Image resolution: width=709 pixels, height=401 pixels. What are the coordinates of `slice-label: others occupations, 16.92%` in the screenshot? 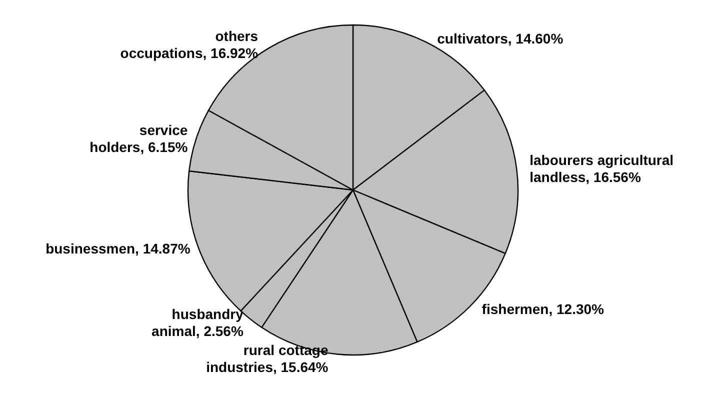 It's located at (189, 44).